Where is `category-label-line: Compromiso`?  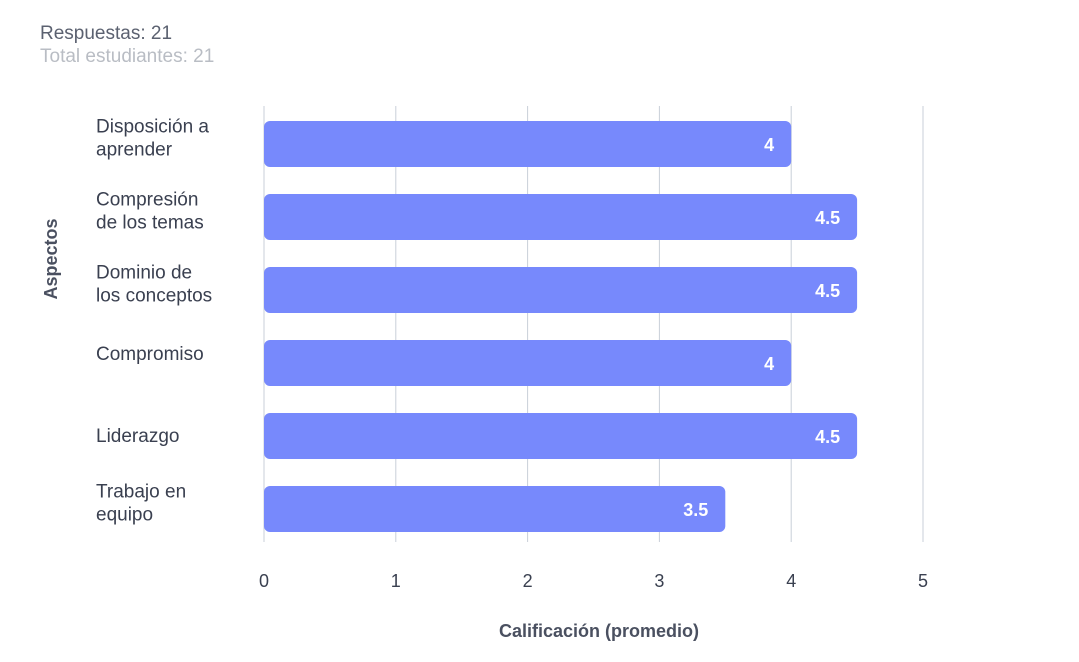 category-label-line: Compromiso is located at coordinates (150, 354).